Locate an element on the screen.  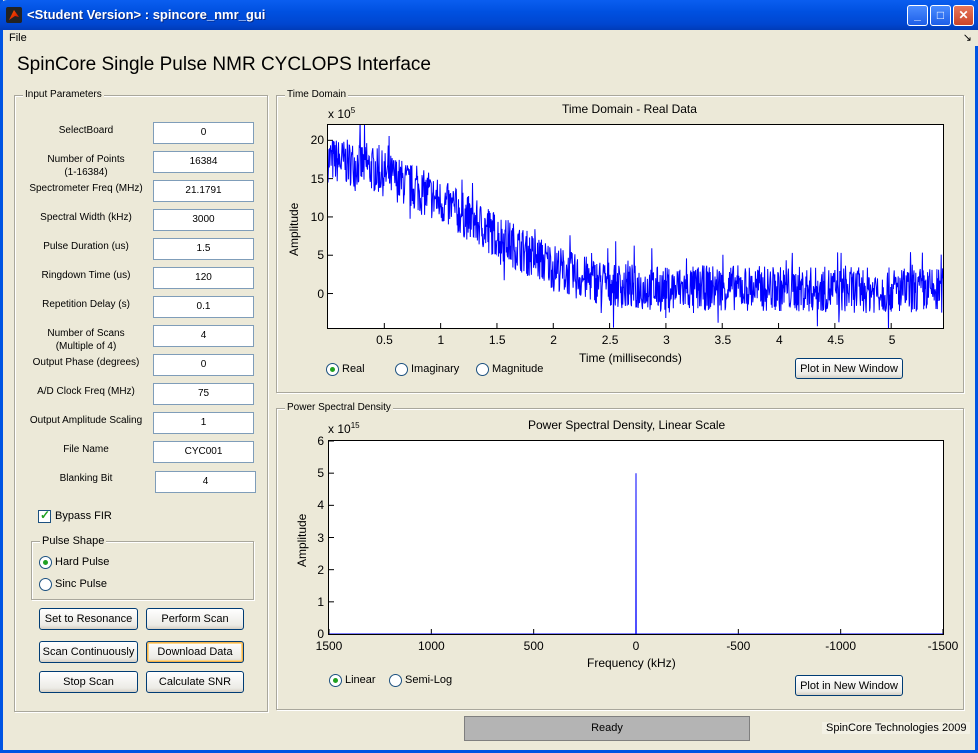
time-y-tick: 15 is located at coordinates (317, 178).